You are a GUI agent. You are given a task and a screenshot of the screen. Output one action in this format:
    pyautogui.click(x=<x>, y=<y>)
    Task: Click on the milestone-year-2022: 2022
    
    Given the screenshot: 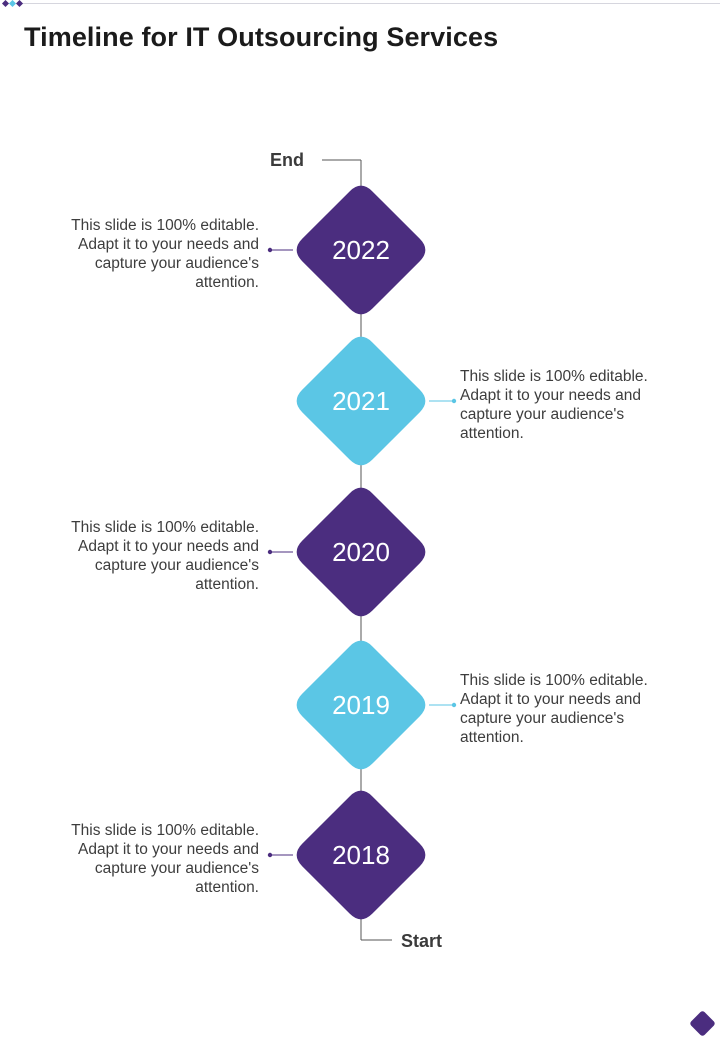 What is the action you would take?
    pyautogui.click(x=361, y=250)
    